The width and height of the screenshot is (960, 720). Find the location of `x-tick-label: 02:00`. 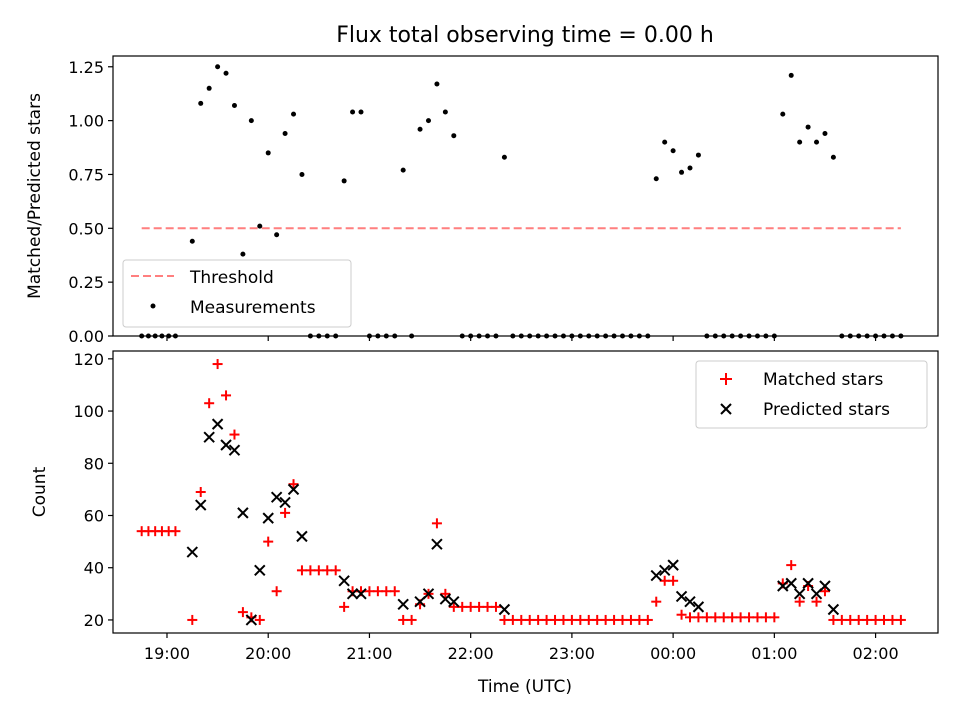

x-tick-label: 02:00 is located at coordinates (876, 653).